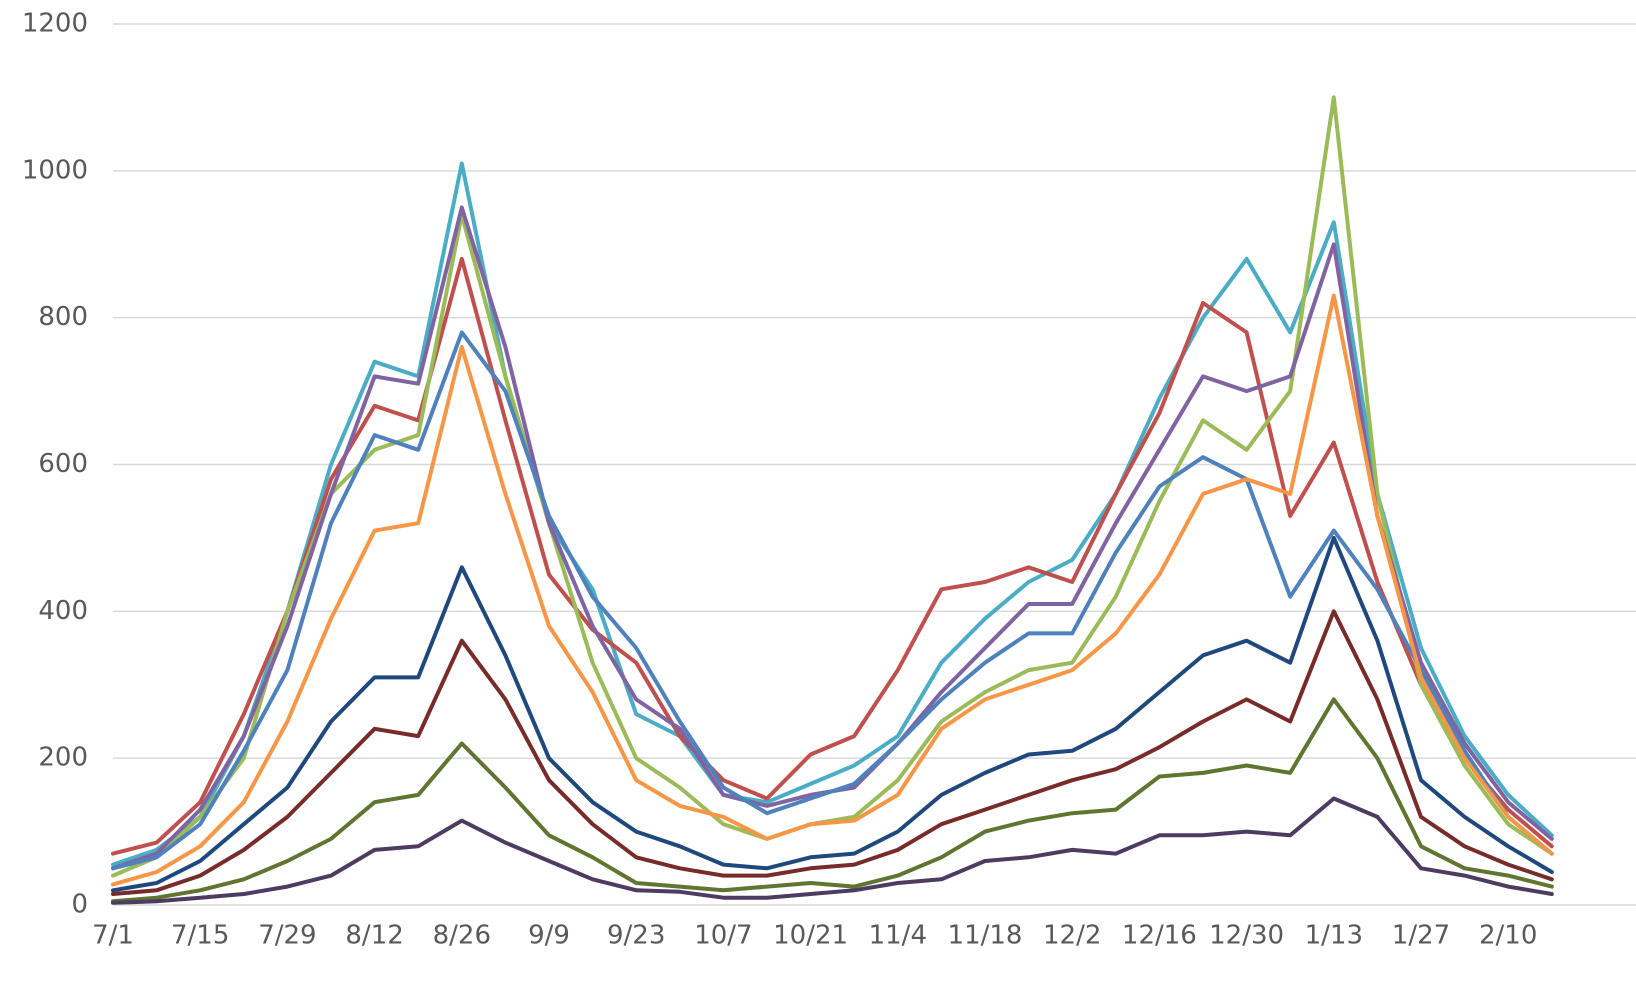 The width and height of the screenshot is (1636, 989). Describe the element at coordinates (374, 936) in the screenshot. I see `x-tick-label: 8/12` at that location.